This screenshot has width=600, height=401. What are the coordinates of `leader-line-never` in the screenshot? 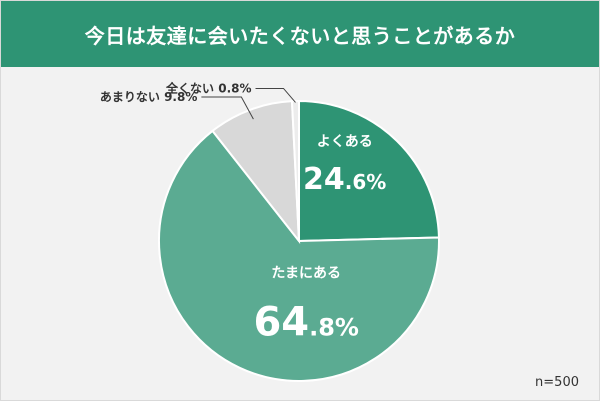 It's located at (275, 95).